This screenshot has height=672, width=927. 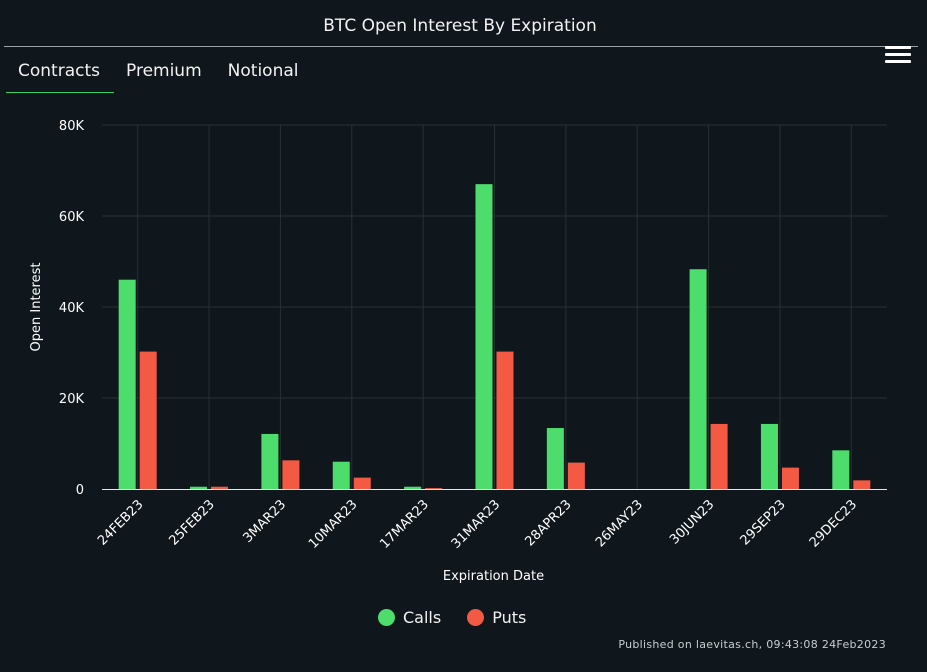 What do you see at coordinates (120, 522) in the screenshot?
I see `x-tick-label: 24FEB23` at bounding box center [120, 522].